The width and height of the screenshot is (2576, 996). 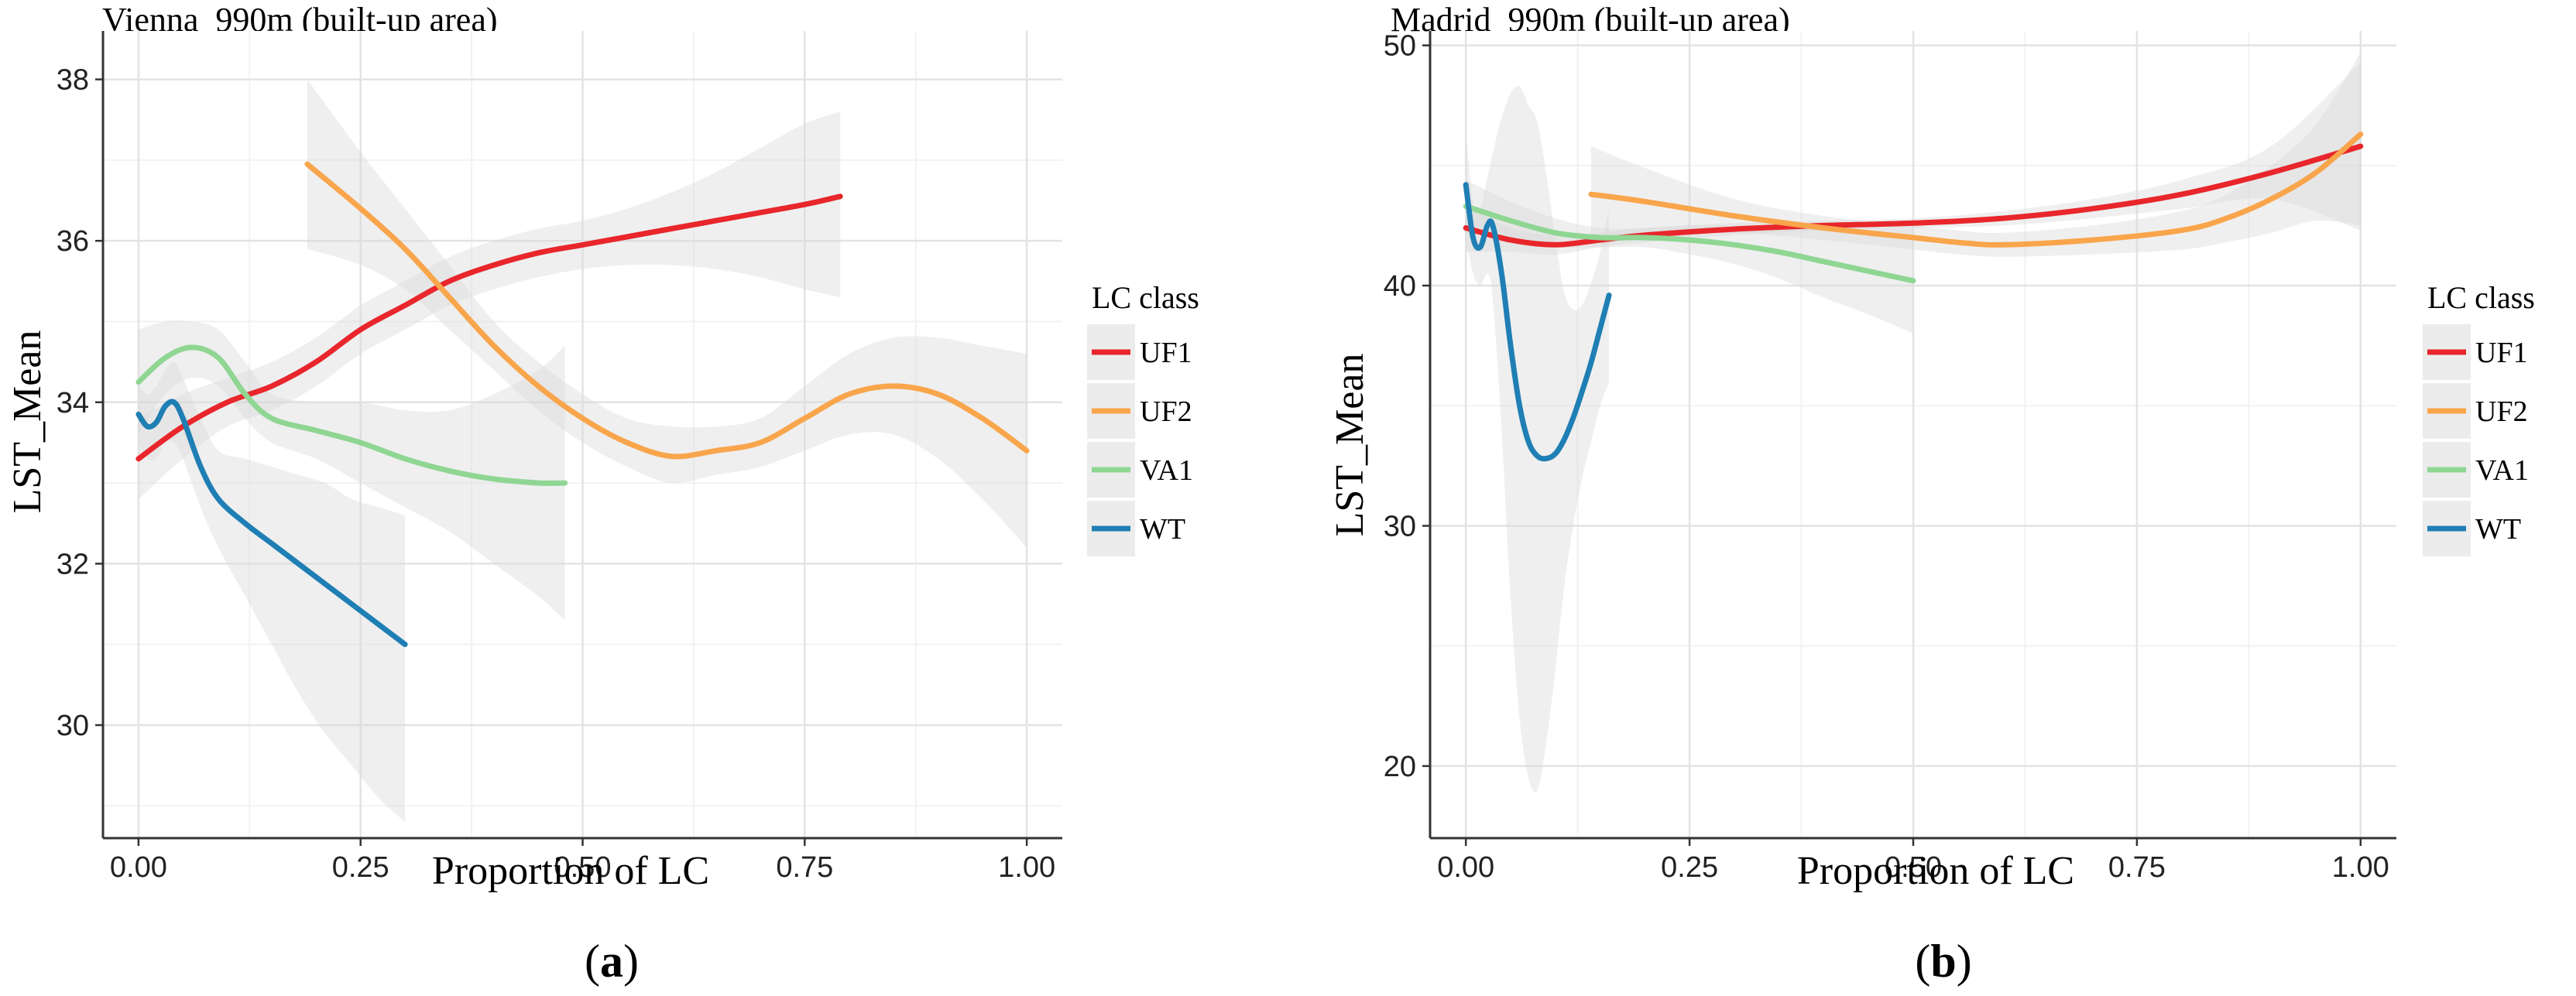 I want to click on y-tick-label: 50, so click(x=1400, y=46).